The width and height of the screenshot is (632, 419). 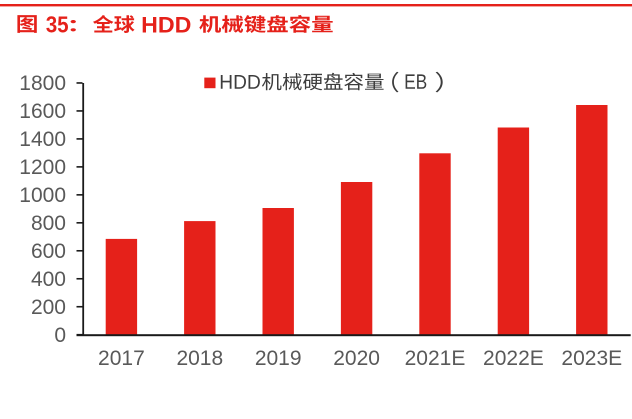 What do you see at coordinates (48, 307) in the screenshot?
I see `svg-text: 200` at bounding box center [48, 307].